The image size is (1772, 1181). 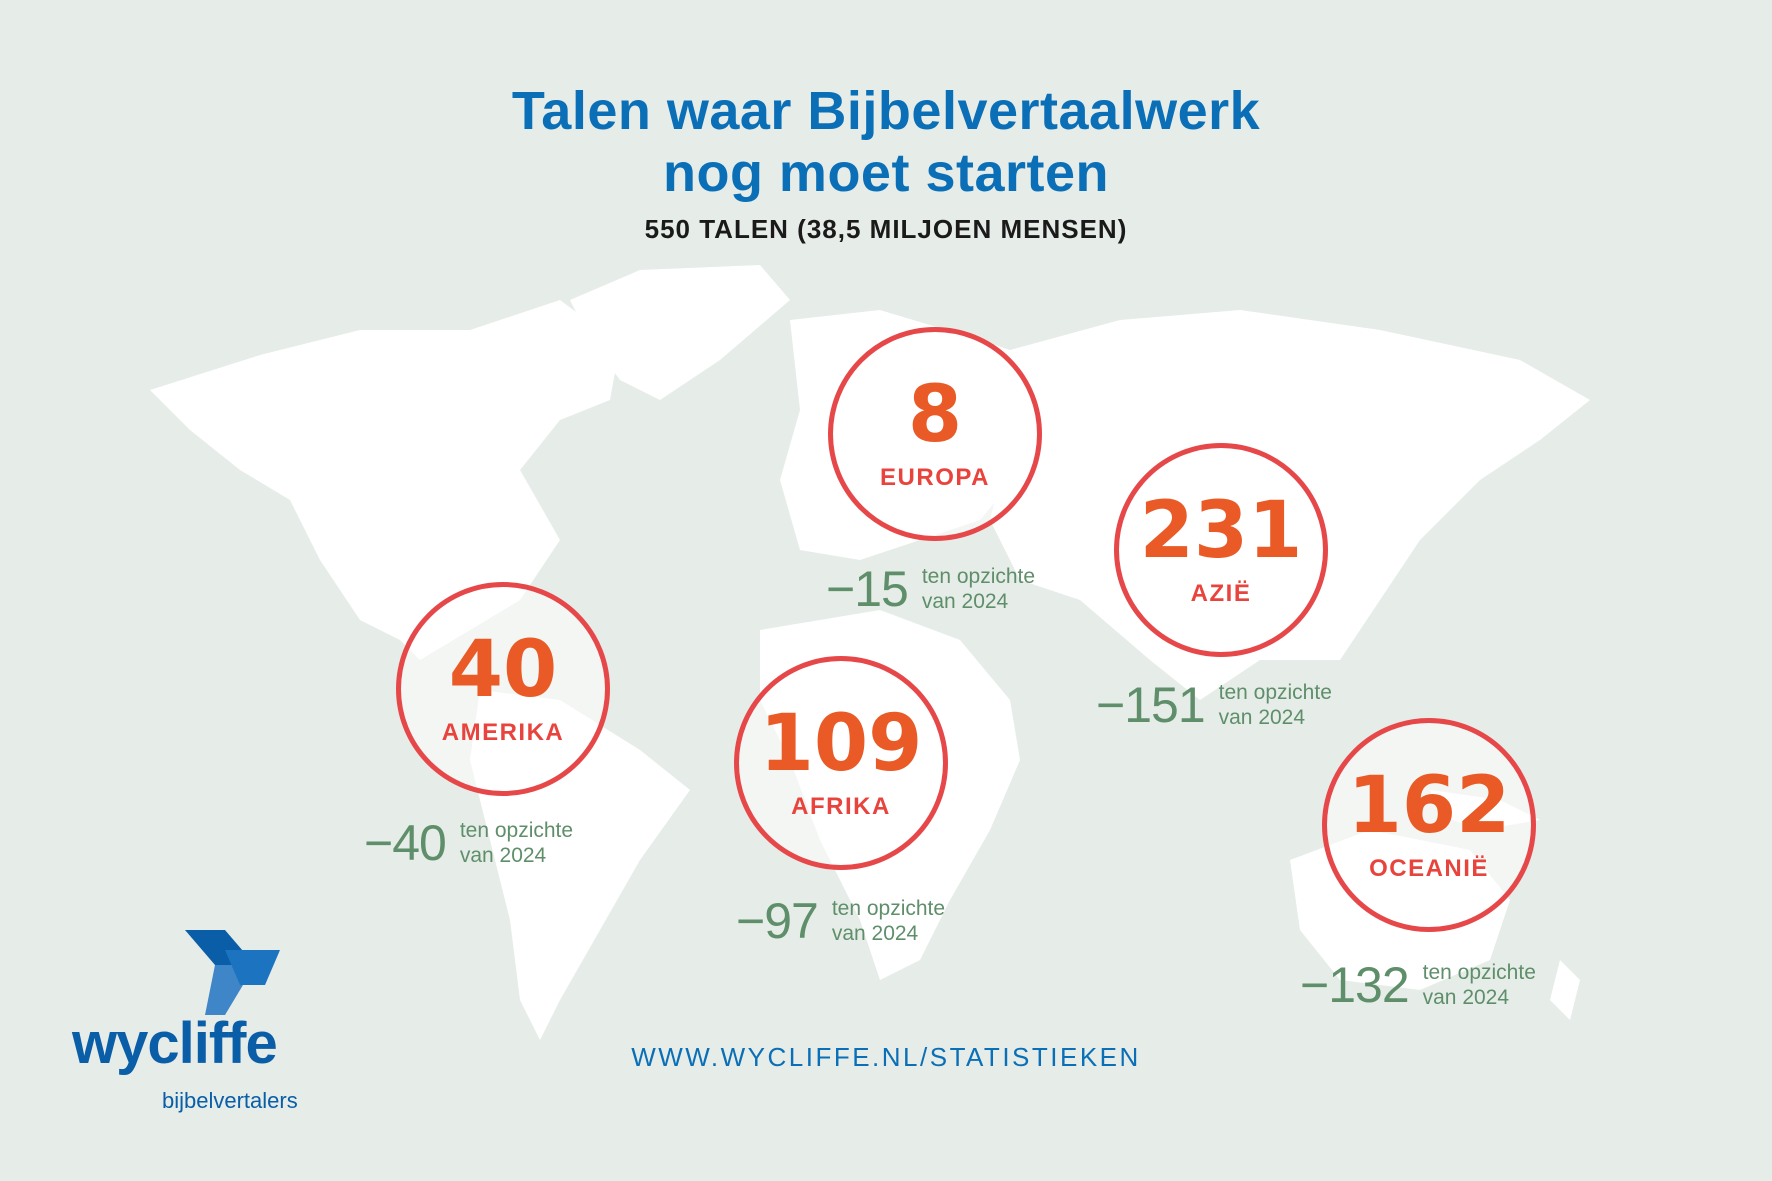 What do you see at coordinates (888, 921) in the screenshot?
I see `change-note-afrika: ten opzichte van 2024` at bounding box center [888, 921].